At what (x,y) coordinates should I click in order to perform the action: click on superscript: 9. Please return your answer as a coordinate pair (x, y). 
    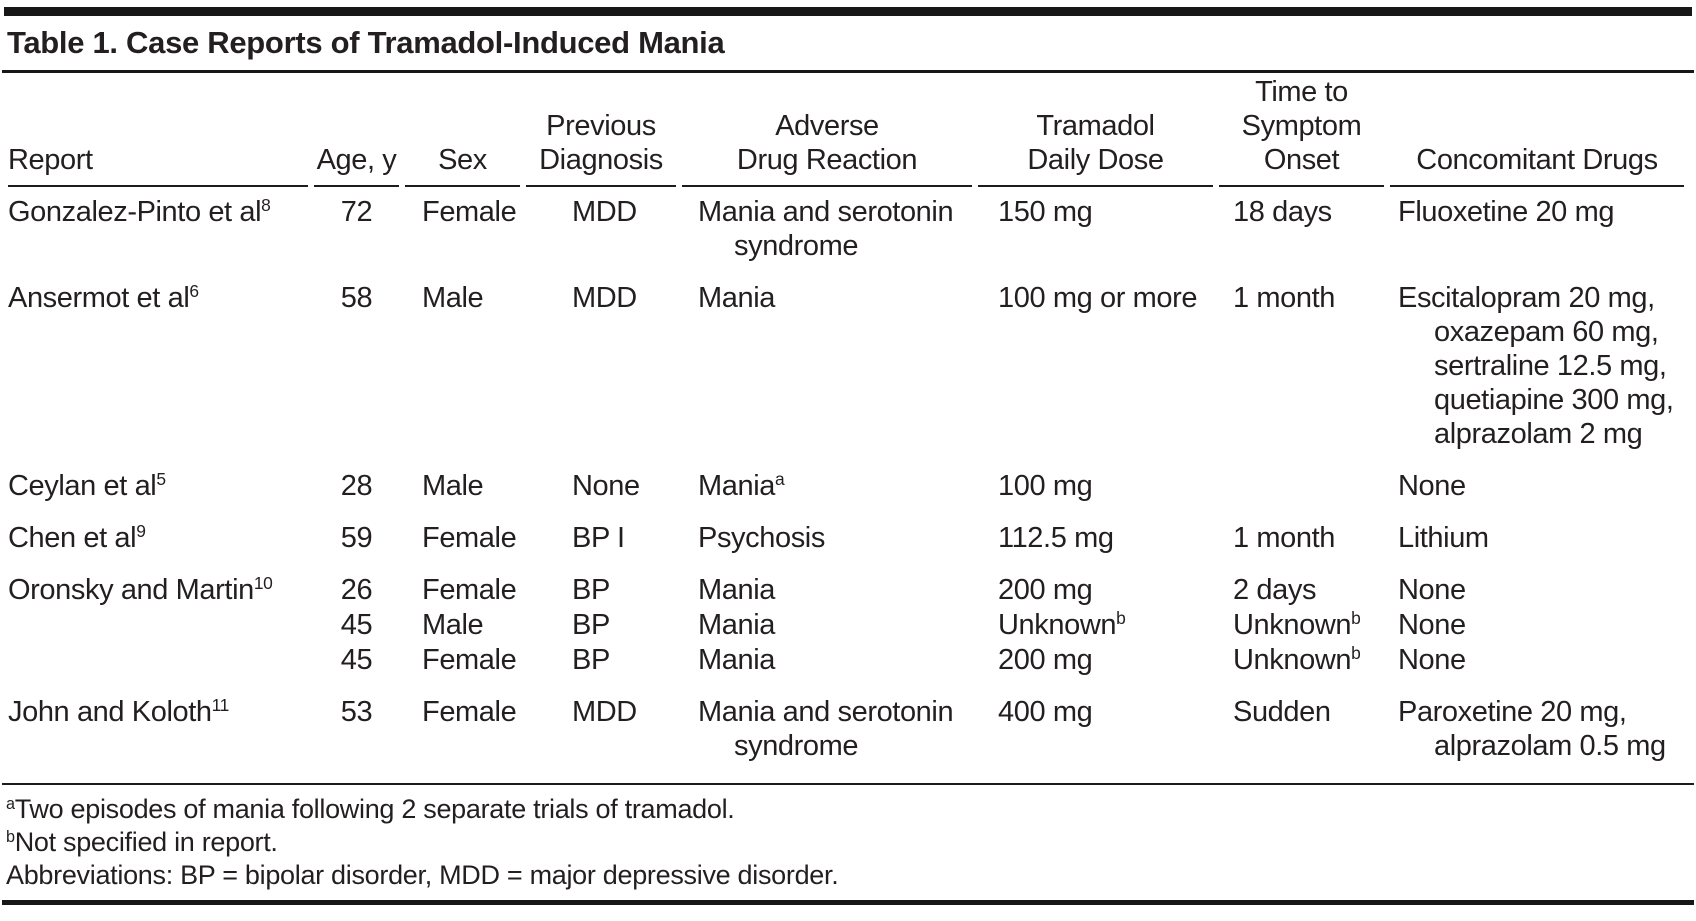
    Looking at the image, I should click on (141, 531).